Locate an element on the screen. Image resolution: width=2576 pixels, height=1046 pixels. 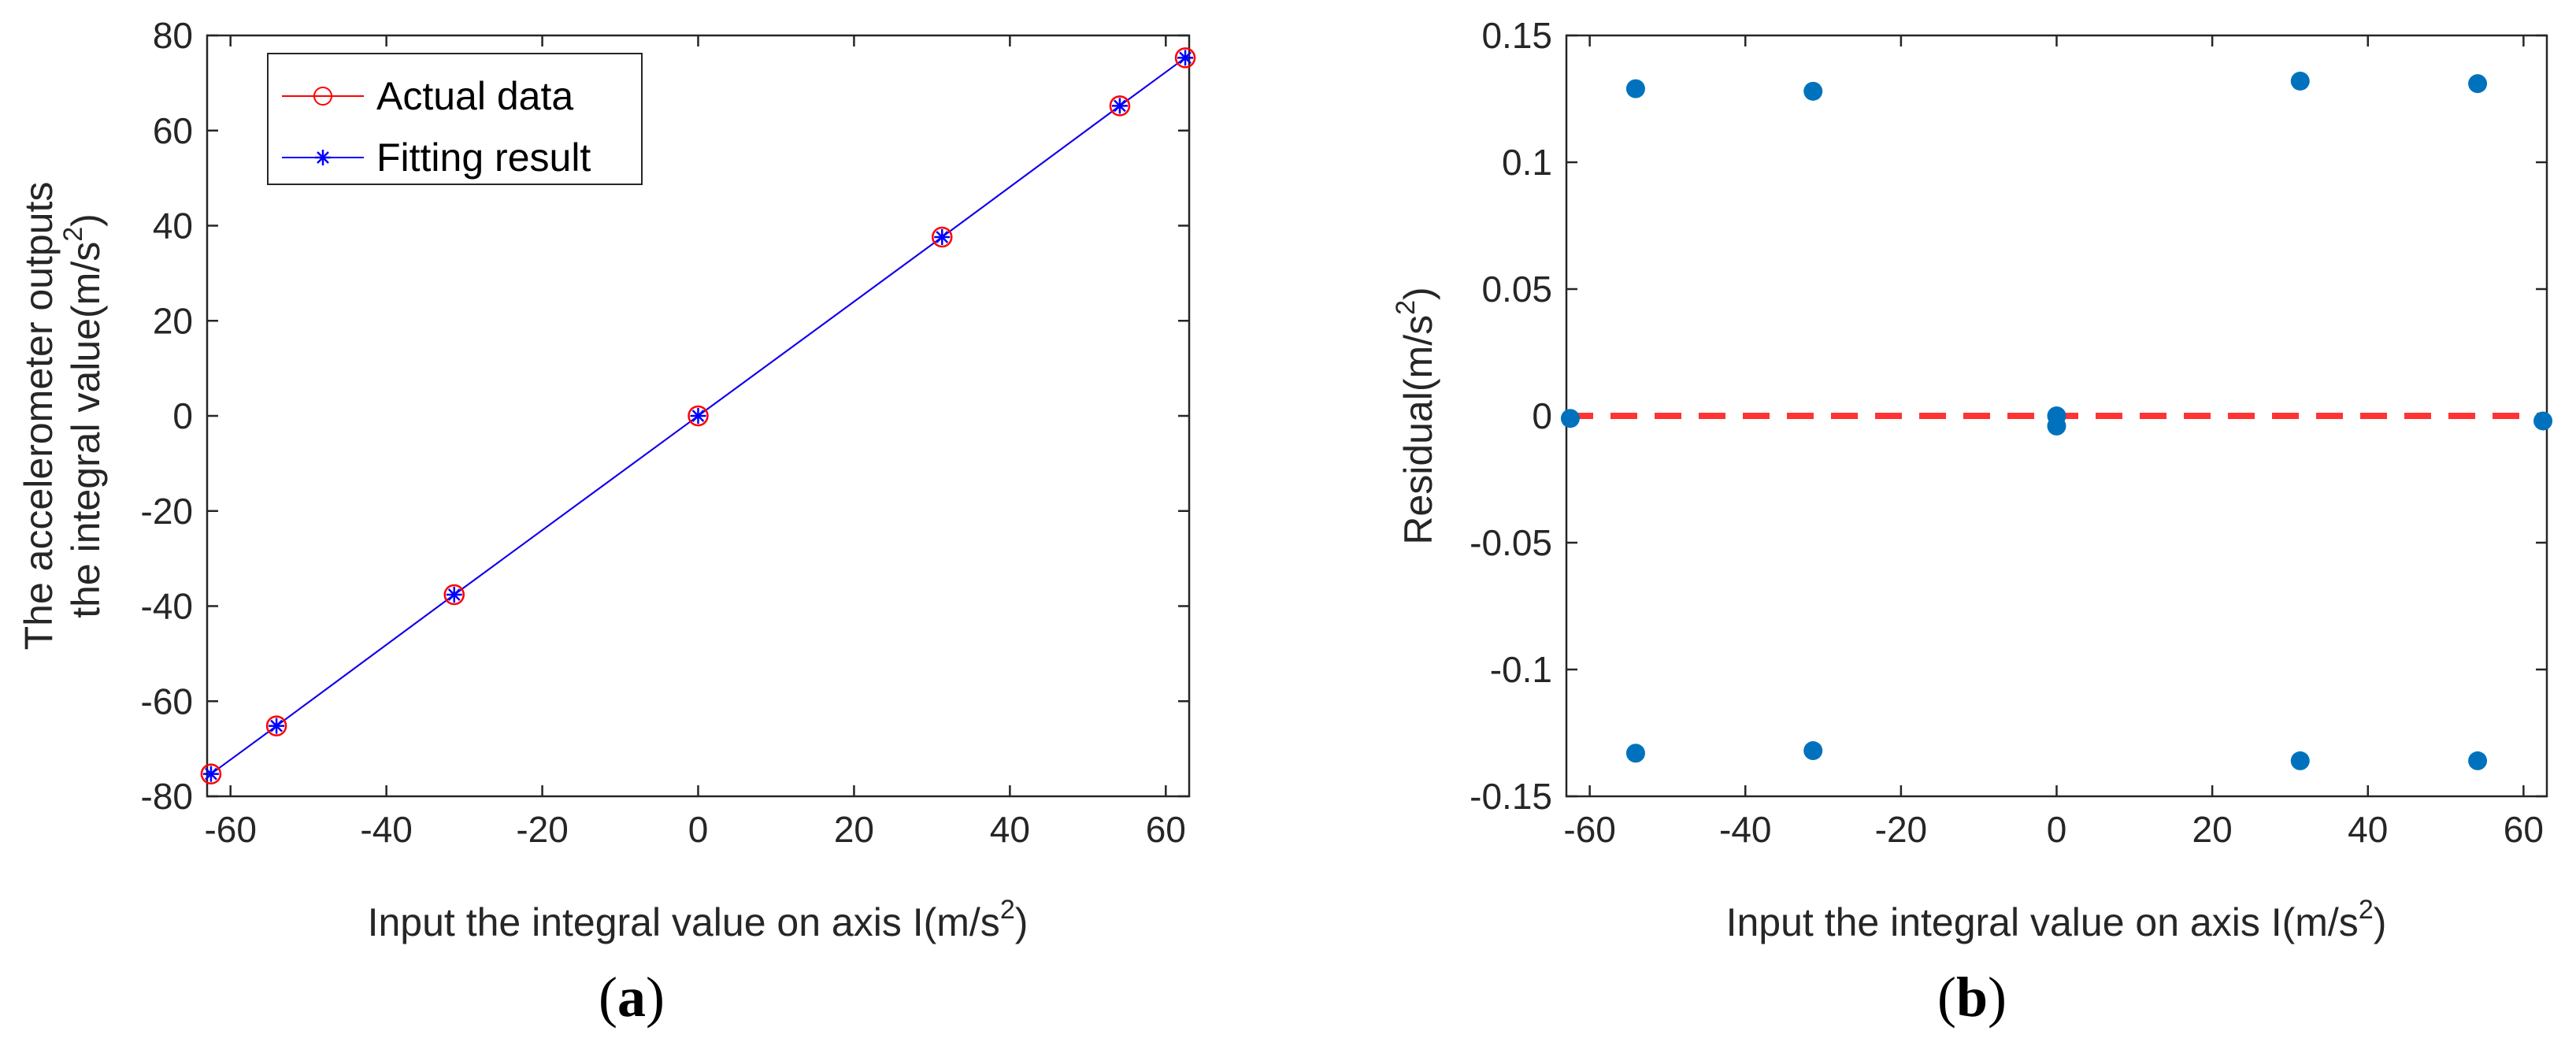
a-ytick-label: 40 is located at coordinates (173, 227).